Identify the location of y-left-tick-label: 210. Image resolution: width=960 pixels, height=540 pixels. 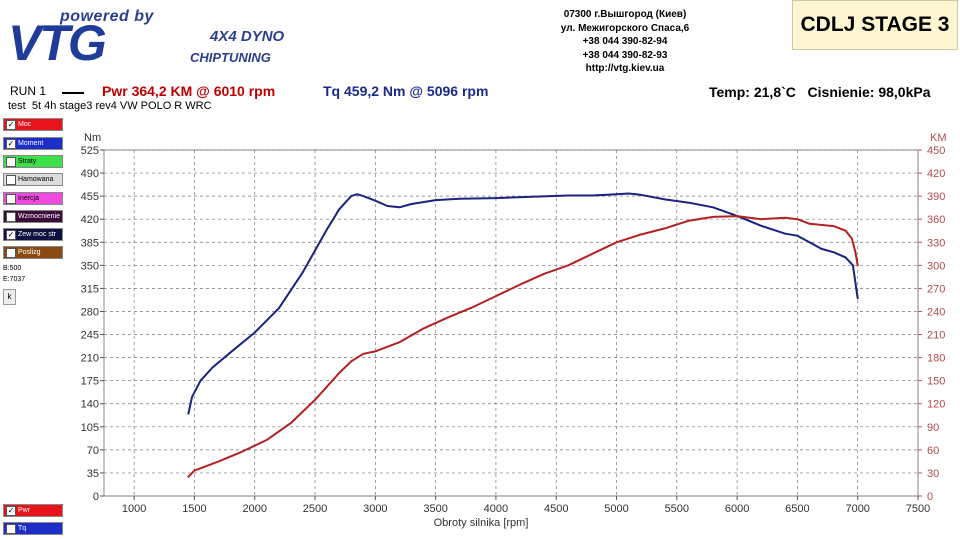
(90, 359).